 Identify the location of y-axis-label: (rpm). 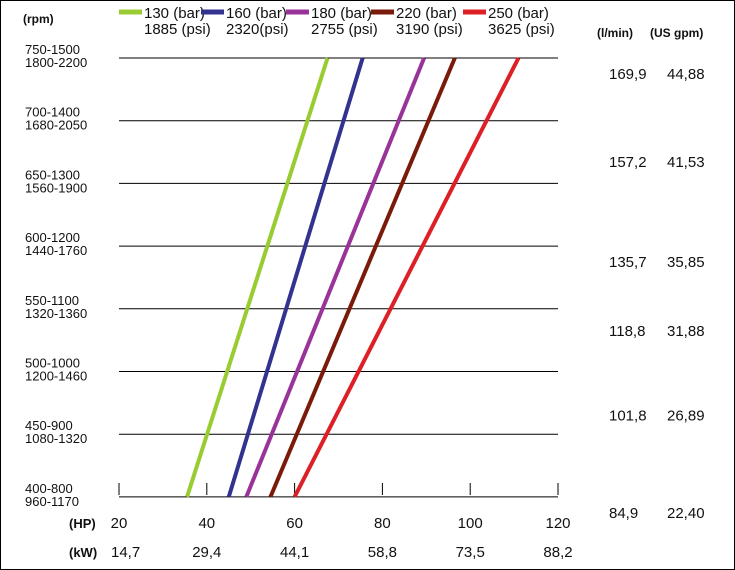
(38, 19).